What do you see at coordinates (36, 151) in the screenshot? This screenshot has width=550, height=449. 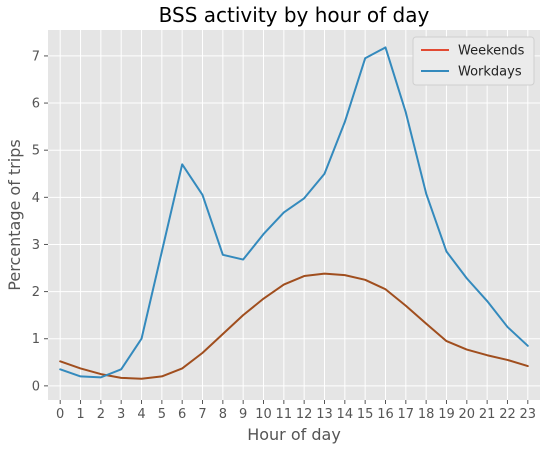 I see `y-tick-label: 5` at bounding box center [36, 151].